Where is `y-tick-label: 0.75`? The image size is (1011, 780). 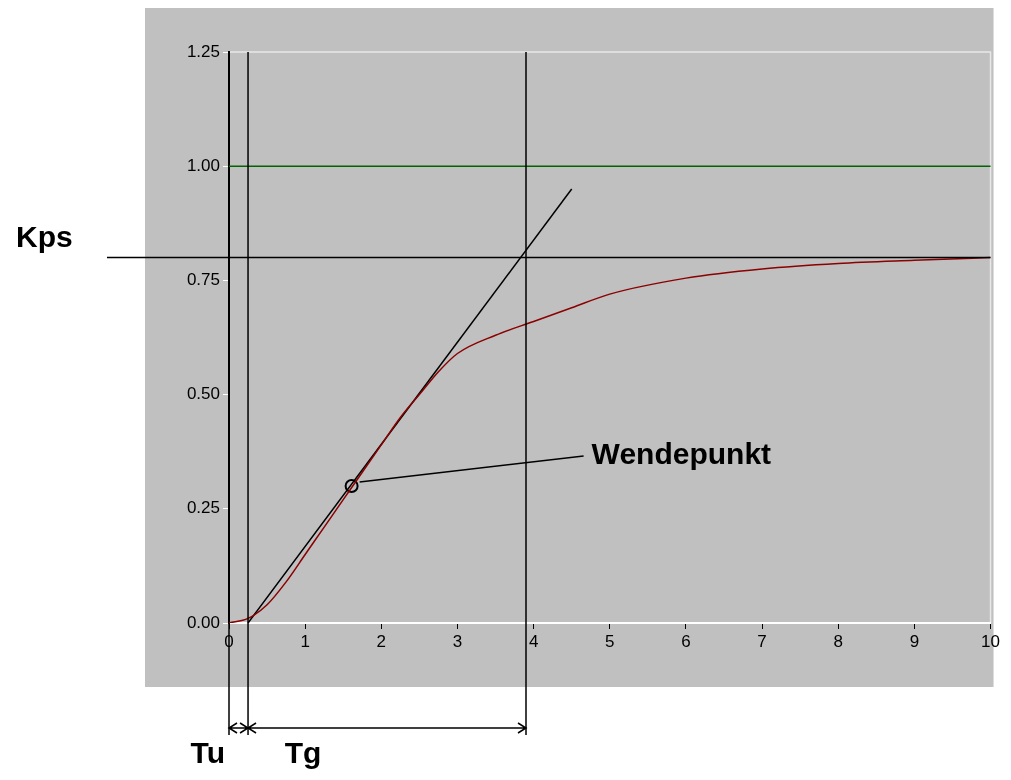
y-tick-label: 0.75 is located at coordinates (203, 280).